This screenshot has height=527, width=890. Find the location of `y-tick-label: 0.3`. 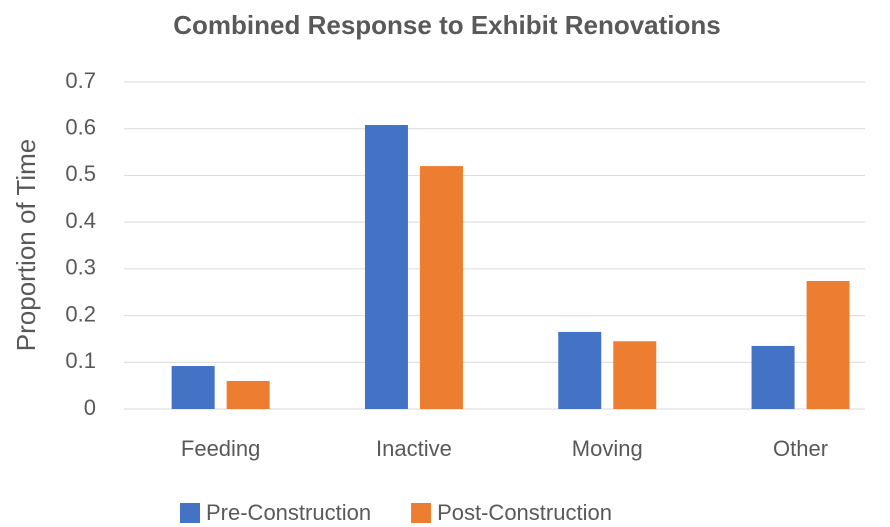

y-tick-label: 0.3 is located at coordinates (80, 267).